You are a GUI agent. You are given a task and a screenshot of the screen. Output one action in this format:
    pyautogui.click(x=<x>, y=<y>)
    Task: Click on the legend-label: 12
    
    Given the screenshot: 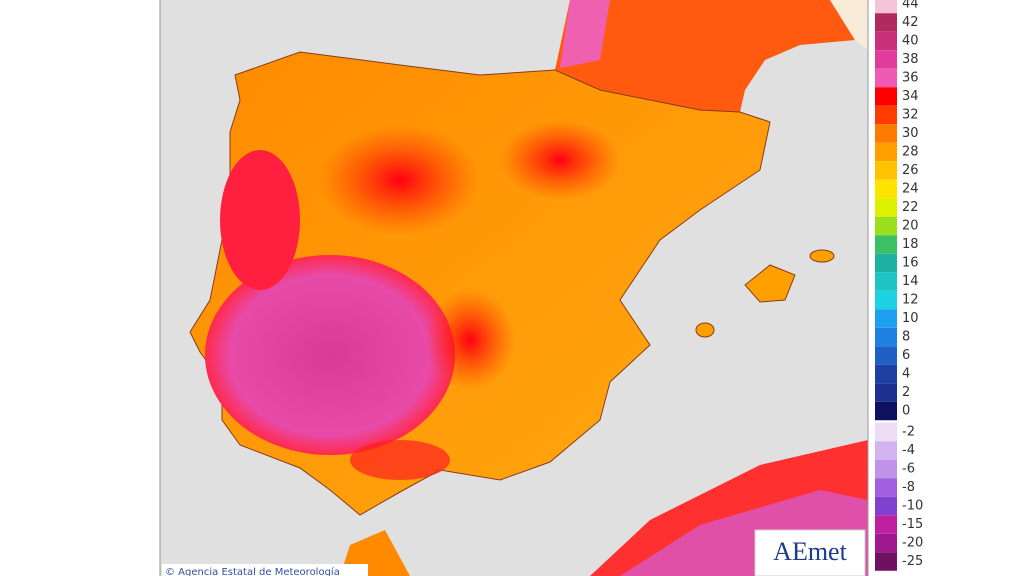 What is the action you would take?
    pyautogui.click(x=910, y=300)
    